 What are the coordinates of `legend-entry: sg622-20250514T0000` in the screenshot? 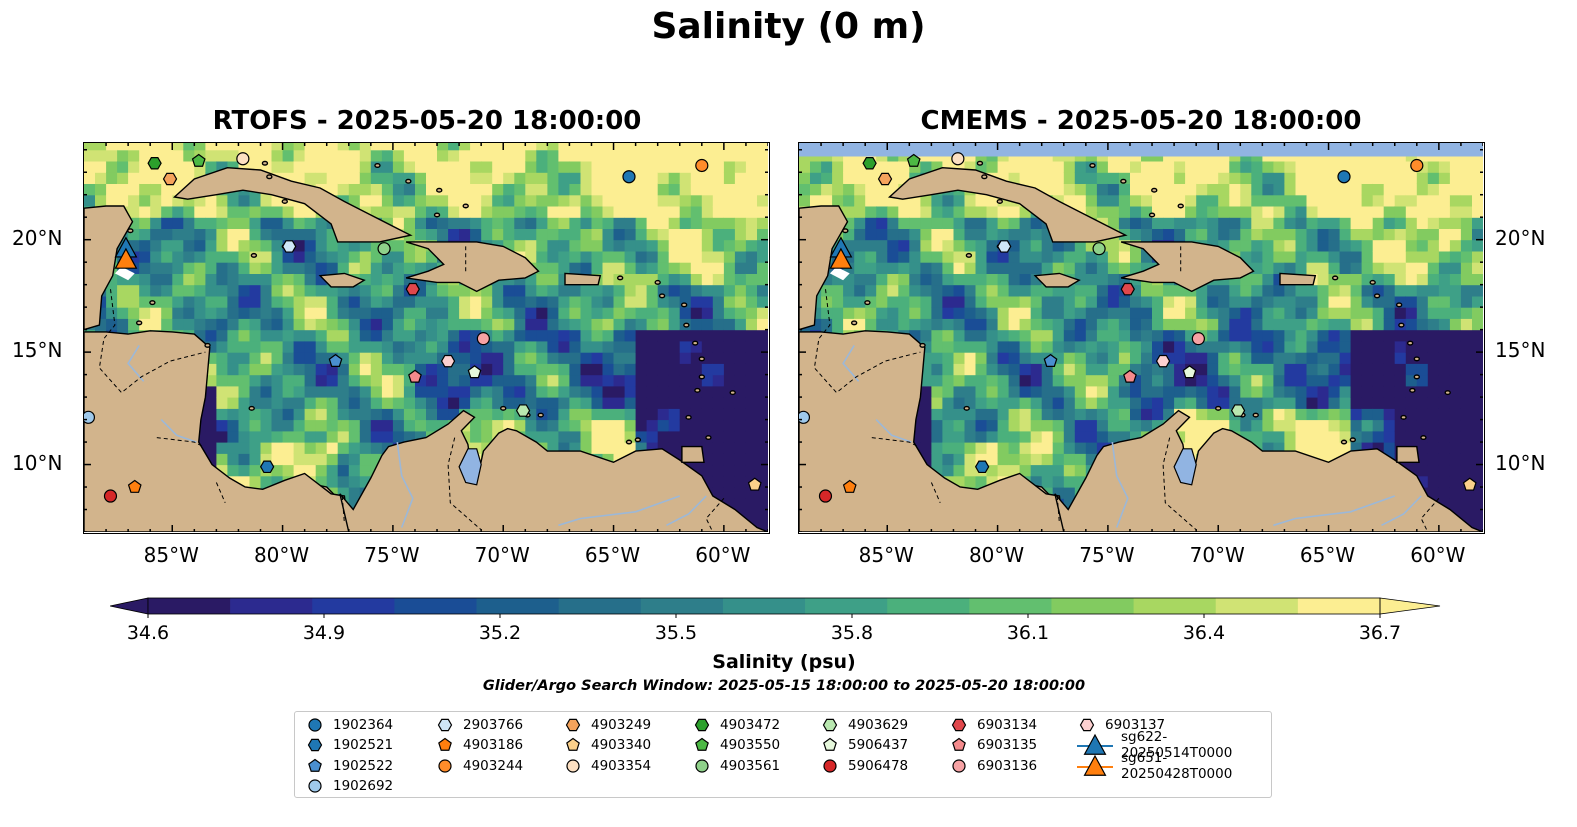 It's located at (1174, 745).